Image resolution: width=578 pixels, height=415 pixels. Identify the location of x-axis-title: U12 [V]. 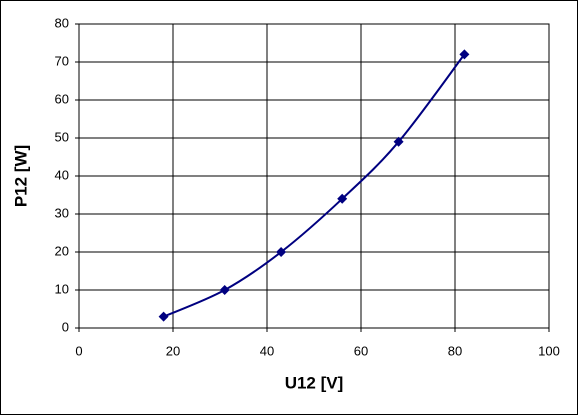
(314, 382).